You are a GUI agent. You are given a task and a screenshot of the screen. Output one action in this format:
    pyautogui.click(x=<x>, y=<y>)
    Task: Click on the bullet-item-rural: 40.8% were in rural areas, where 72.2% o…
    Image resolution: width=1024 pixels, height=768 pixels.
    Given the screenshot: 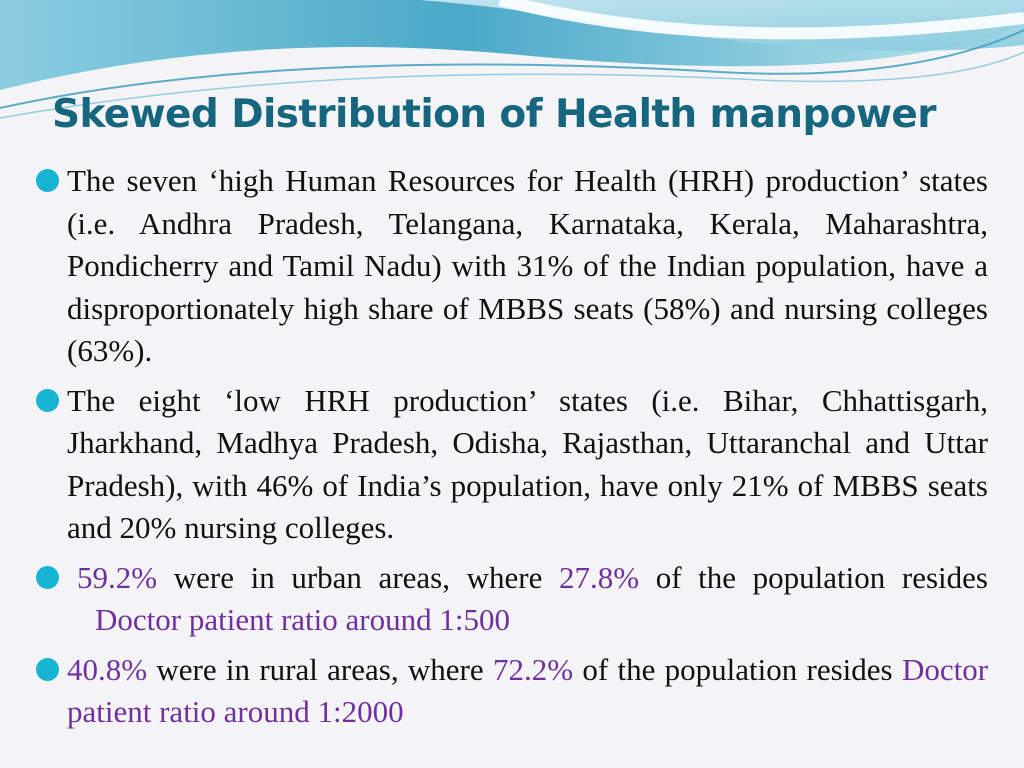 What is the action you would take?
    pyautogui.click(x=512, y=691)
    